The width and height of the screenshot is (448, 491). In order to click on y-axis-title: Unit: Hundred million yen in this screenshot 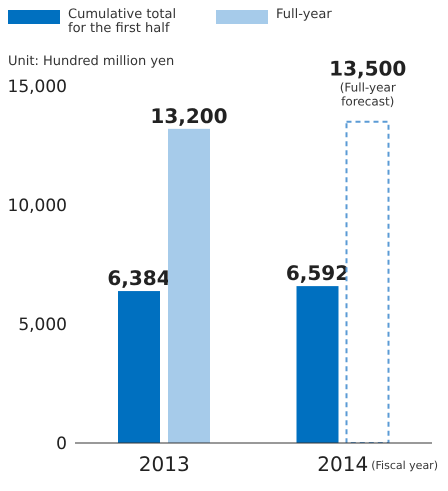, I will do `click(91, 61)`.